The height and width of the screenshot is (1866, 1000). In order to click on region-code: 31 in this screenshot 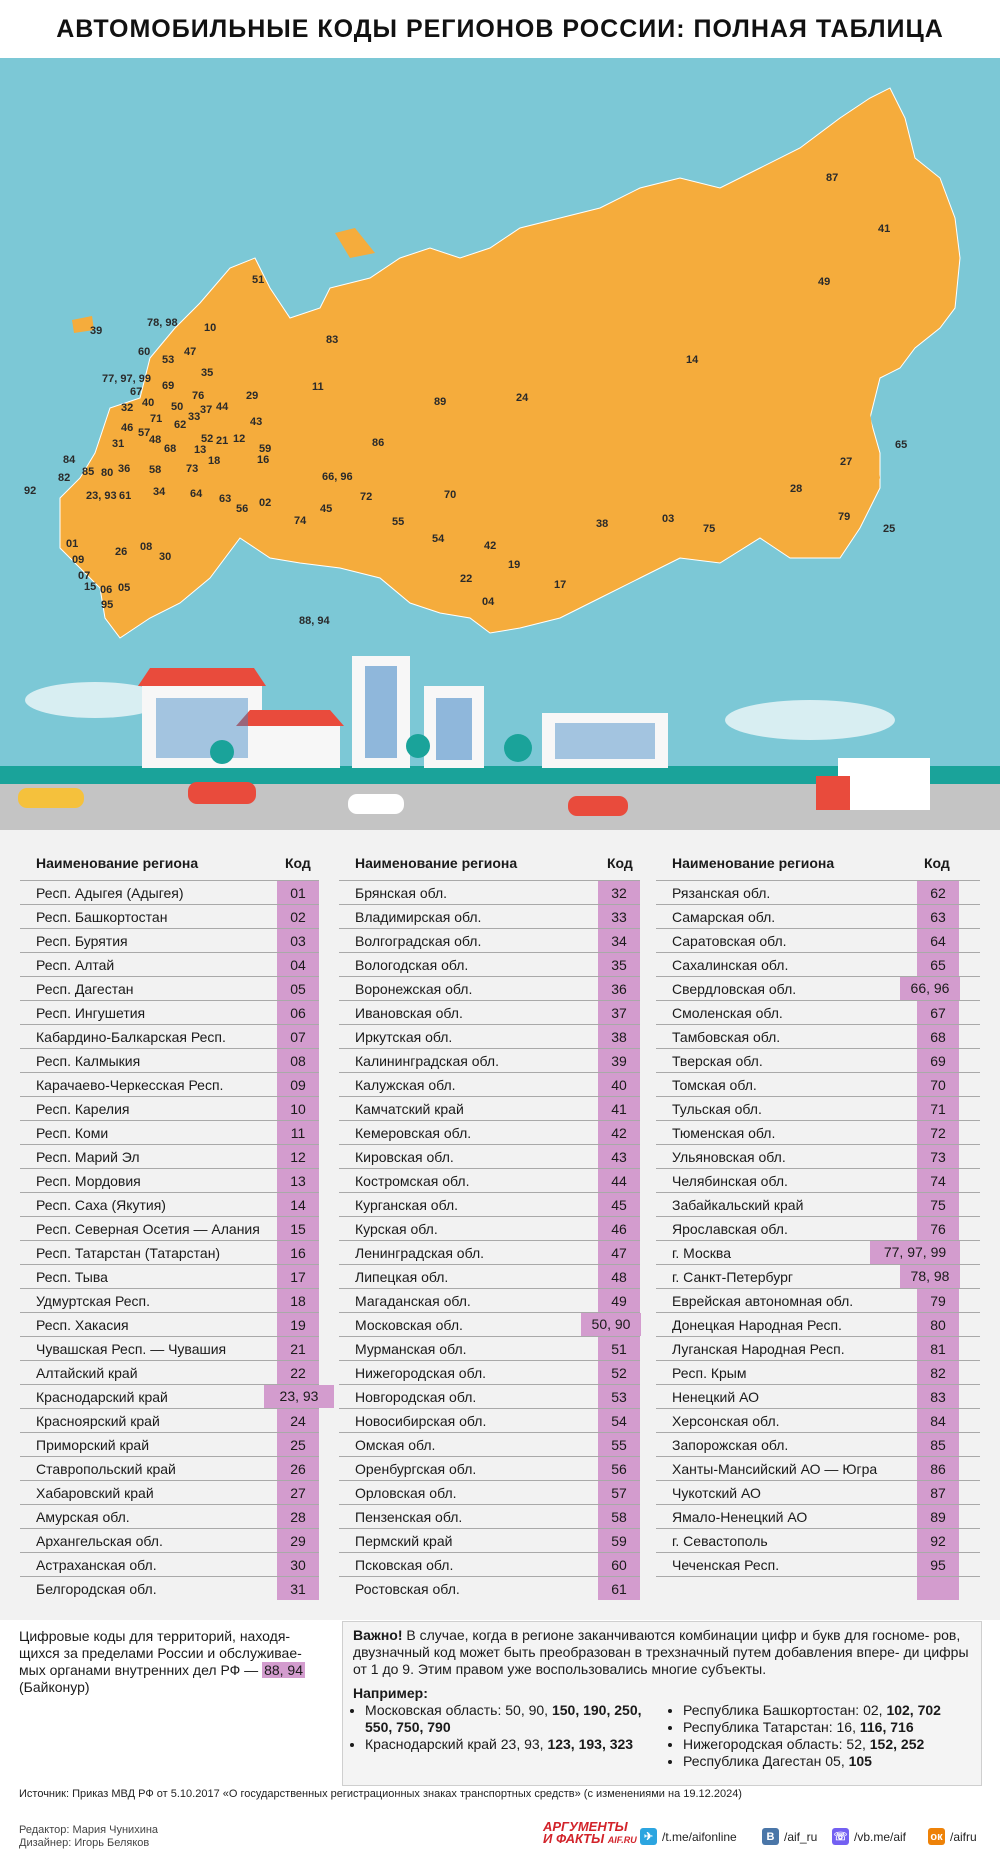, I will do `click(298, 1589)`.